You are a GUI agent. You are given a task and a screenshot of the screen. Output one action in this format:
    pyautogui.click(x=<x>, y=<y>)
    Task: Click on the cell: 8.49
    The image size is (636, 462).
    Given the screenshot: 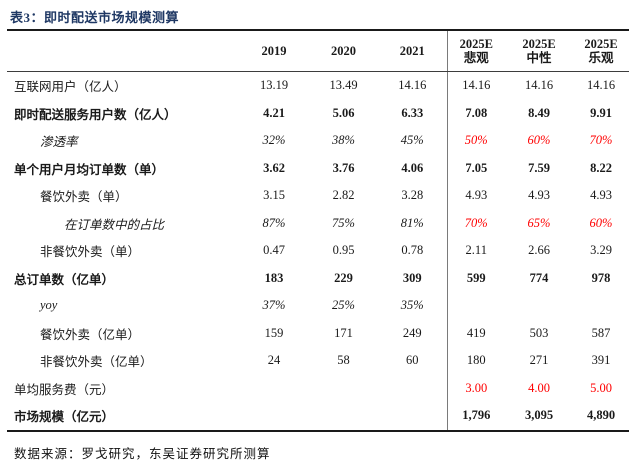 What is the action you would take?
    pyautogui.click(x=539, y=112)
    